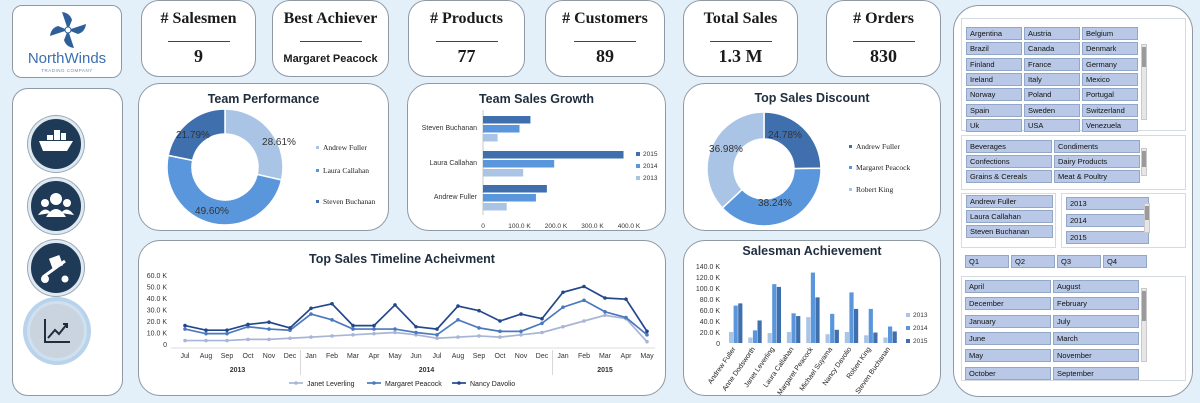 Image resolution: width=1200 pixels, height=403 pixels. What do you see at coordinates (1107, 237) in the screenshot?
I see `year-option: 2015` at bounding box center [1107, 237].